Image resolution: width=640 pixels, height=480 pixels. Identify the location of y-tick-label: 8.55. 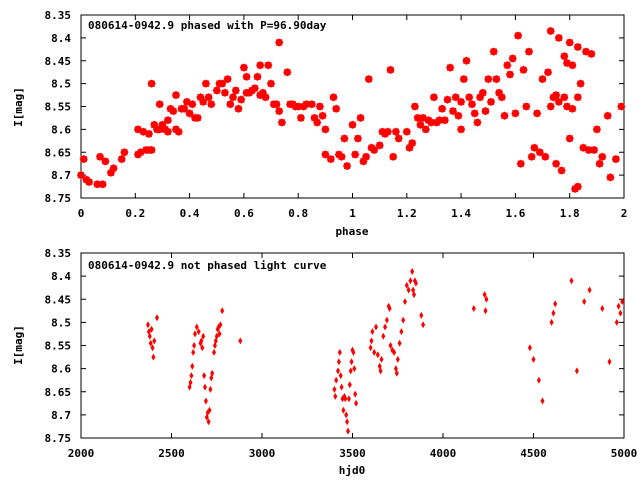
(58, 107).